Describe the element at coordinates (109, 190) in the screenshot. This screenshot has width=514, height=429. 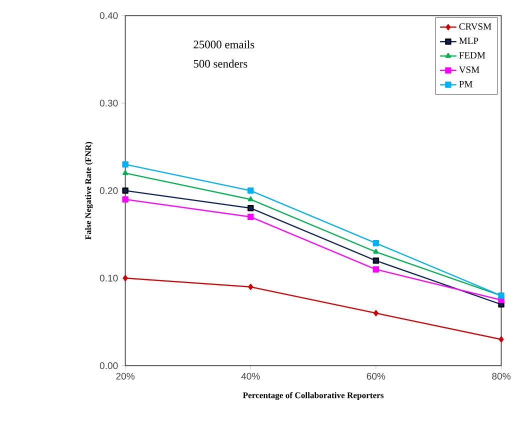
I see `y-tick-label: 0.20` at that location.